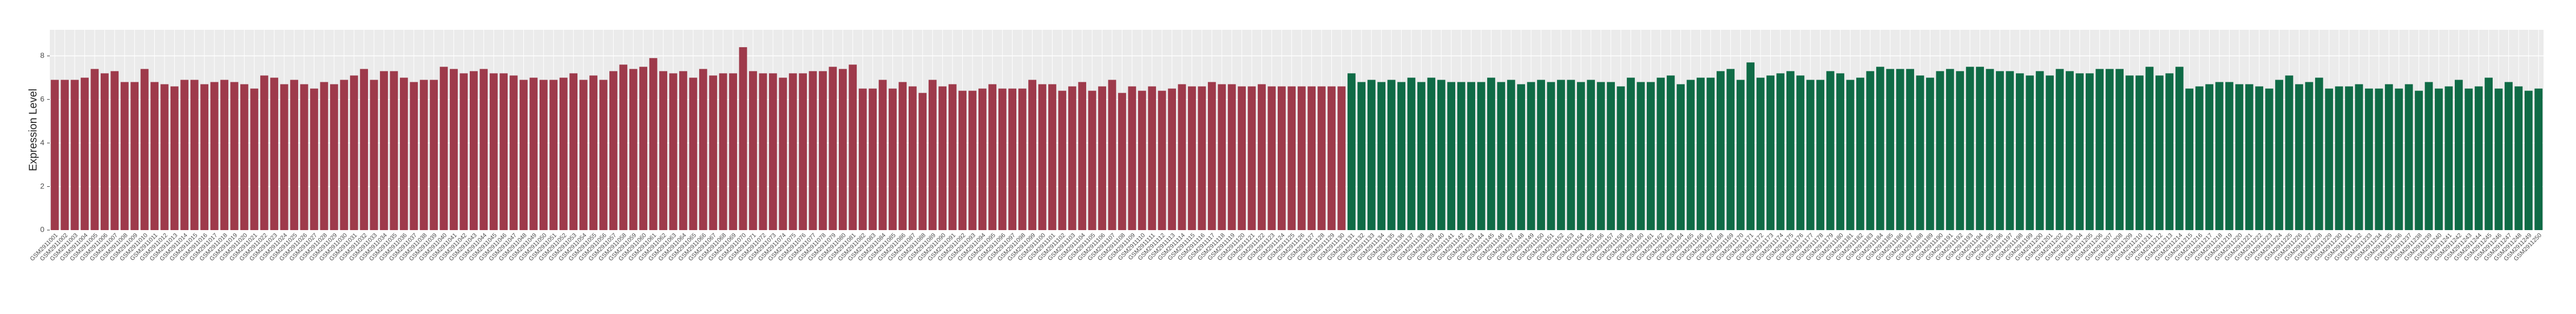  I want to click on y-tick-label: 6, so click(42, 98).